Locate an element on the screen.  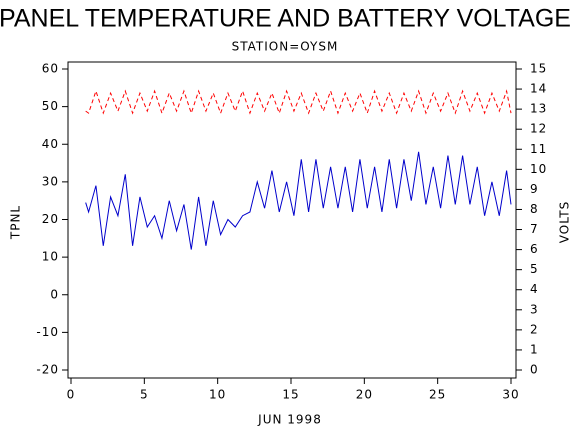
x-tick-label: 5 is located at coordinates (144, 395).